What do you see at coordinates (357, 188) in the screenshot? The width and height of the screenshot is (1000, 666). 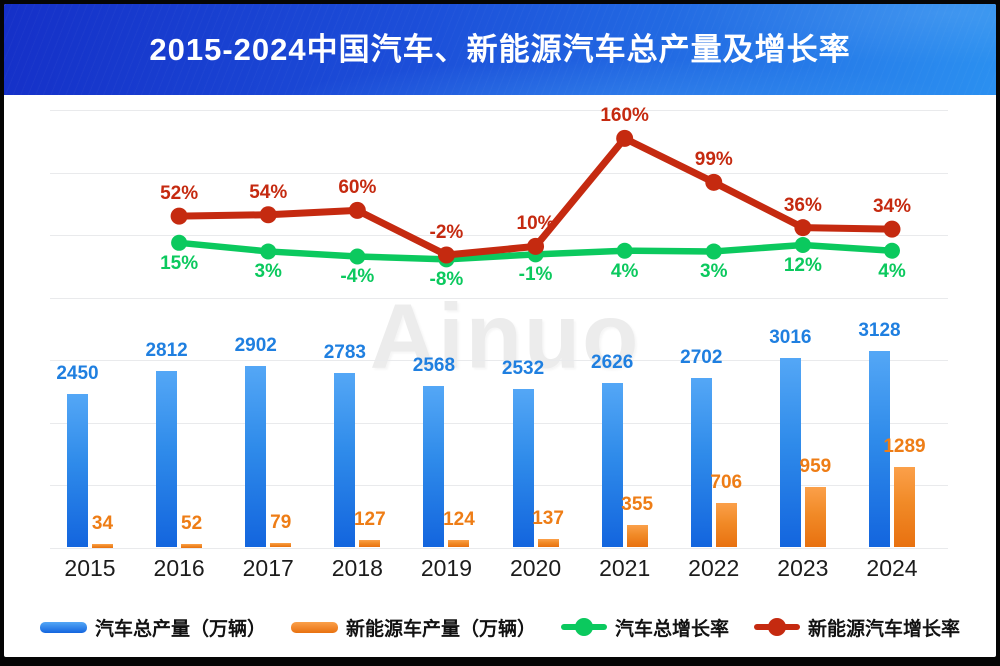 I see `nev-growth-label-2018: 60%` at bounding box center [357, 188].